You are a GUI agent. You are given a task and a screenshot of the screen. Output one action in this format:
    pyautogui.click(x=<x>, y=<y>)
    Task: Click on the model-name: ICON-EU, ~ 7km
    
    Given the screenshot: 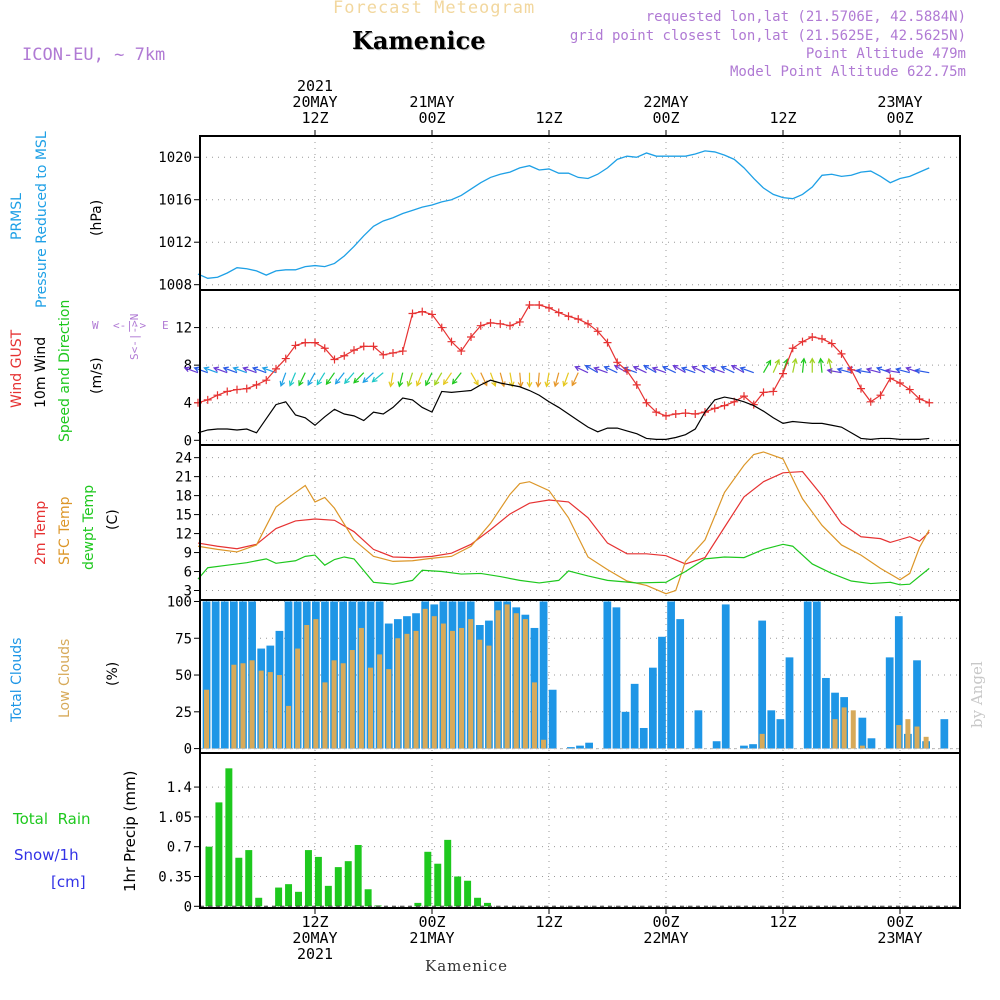 What is the action you would take?
    pyautogui.click(x=94, y=55)
    